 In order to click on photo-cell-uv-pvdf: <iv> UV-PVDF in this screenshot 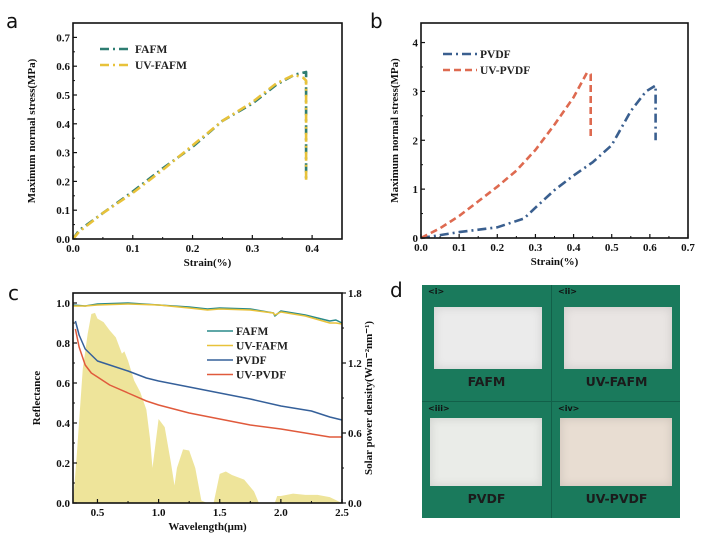, I will do `click(616, 460)`.